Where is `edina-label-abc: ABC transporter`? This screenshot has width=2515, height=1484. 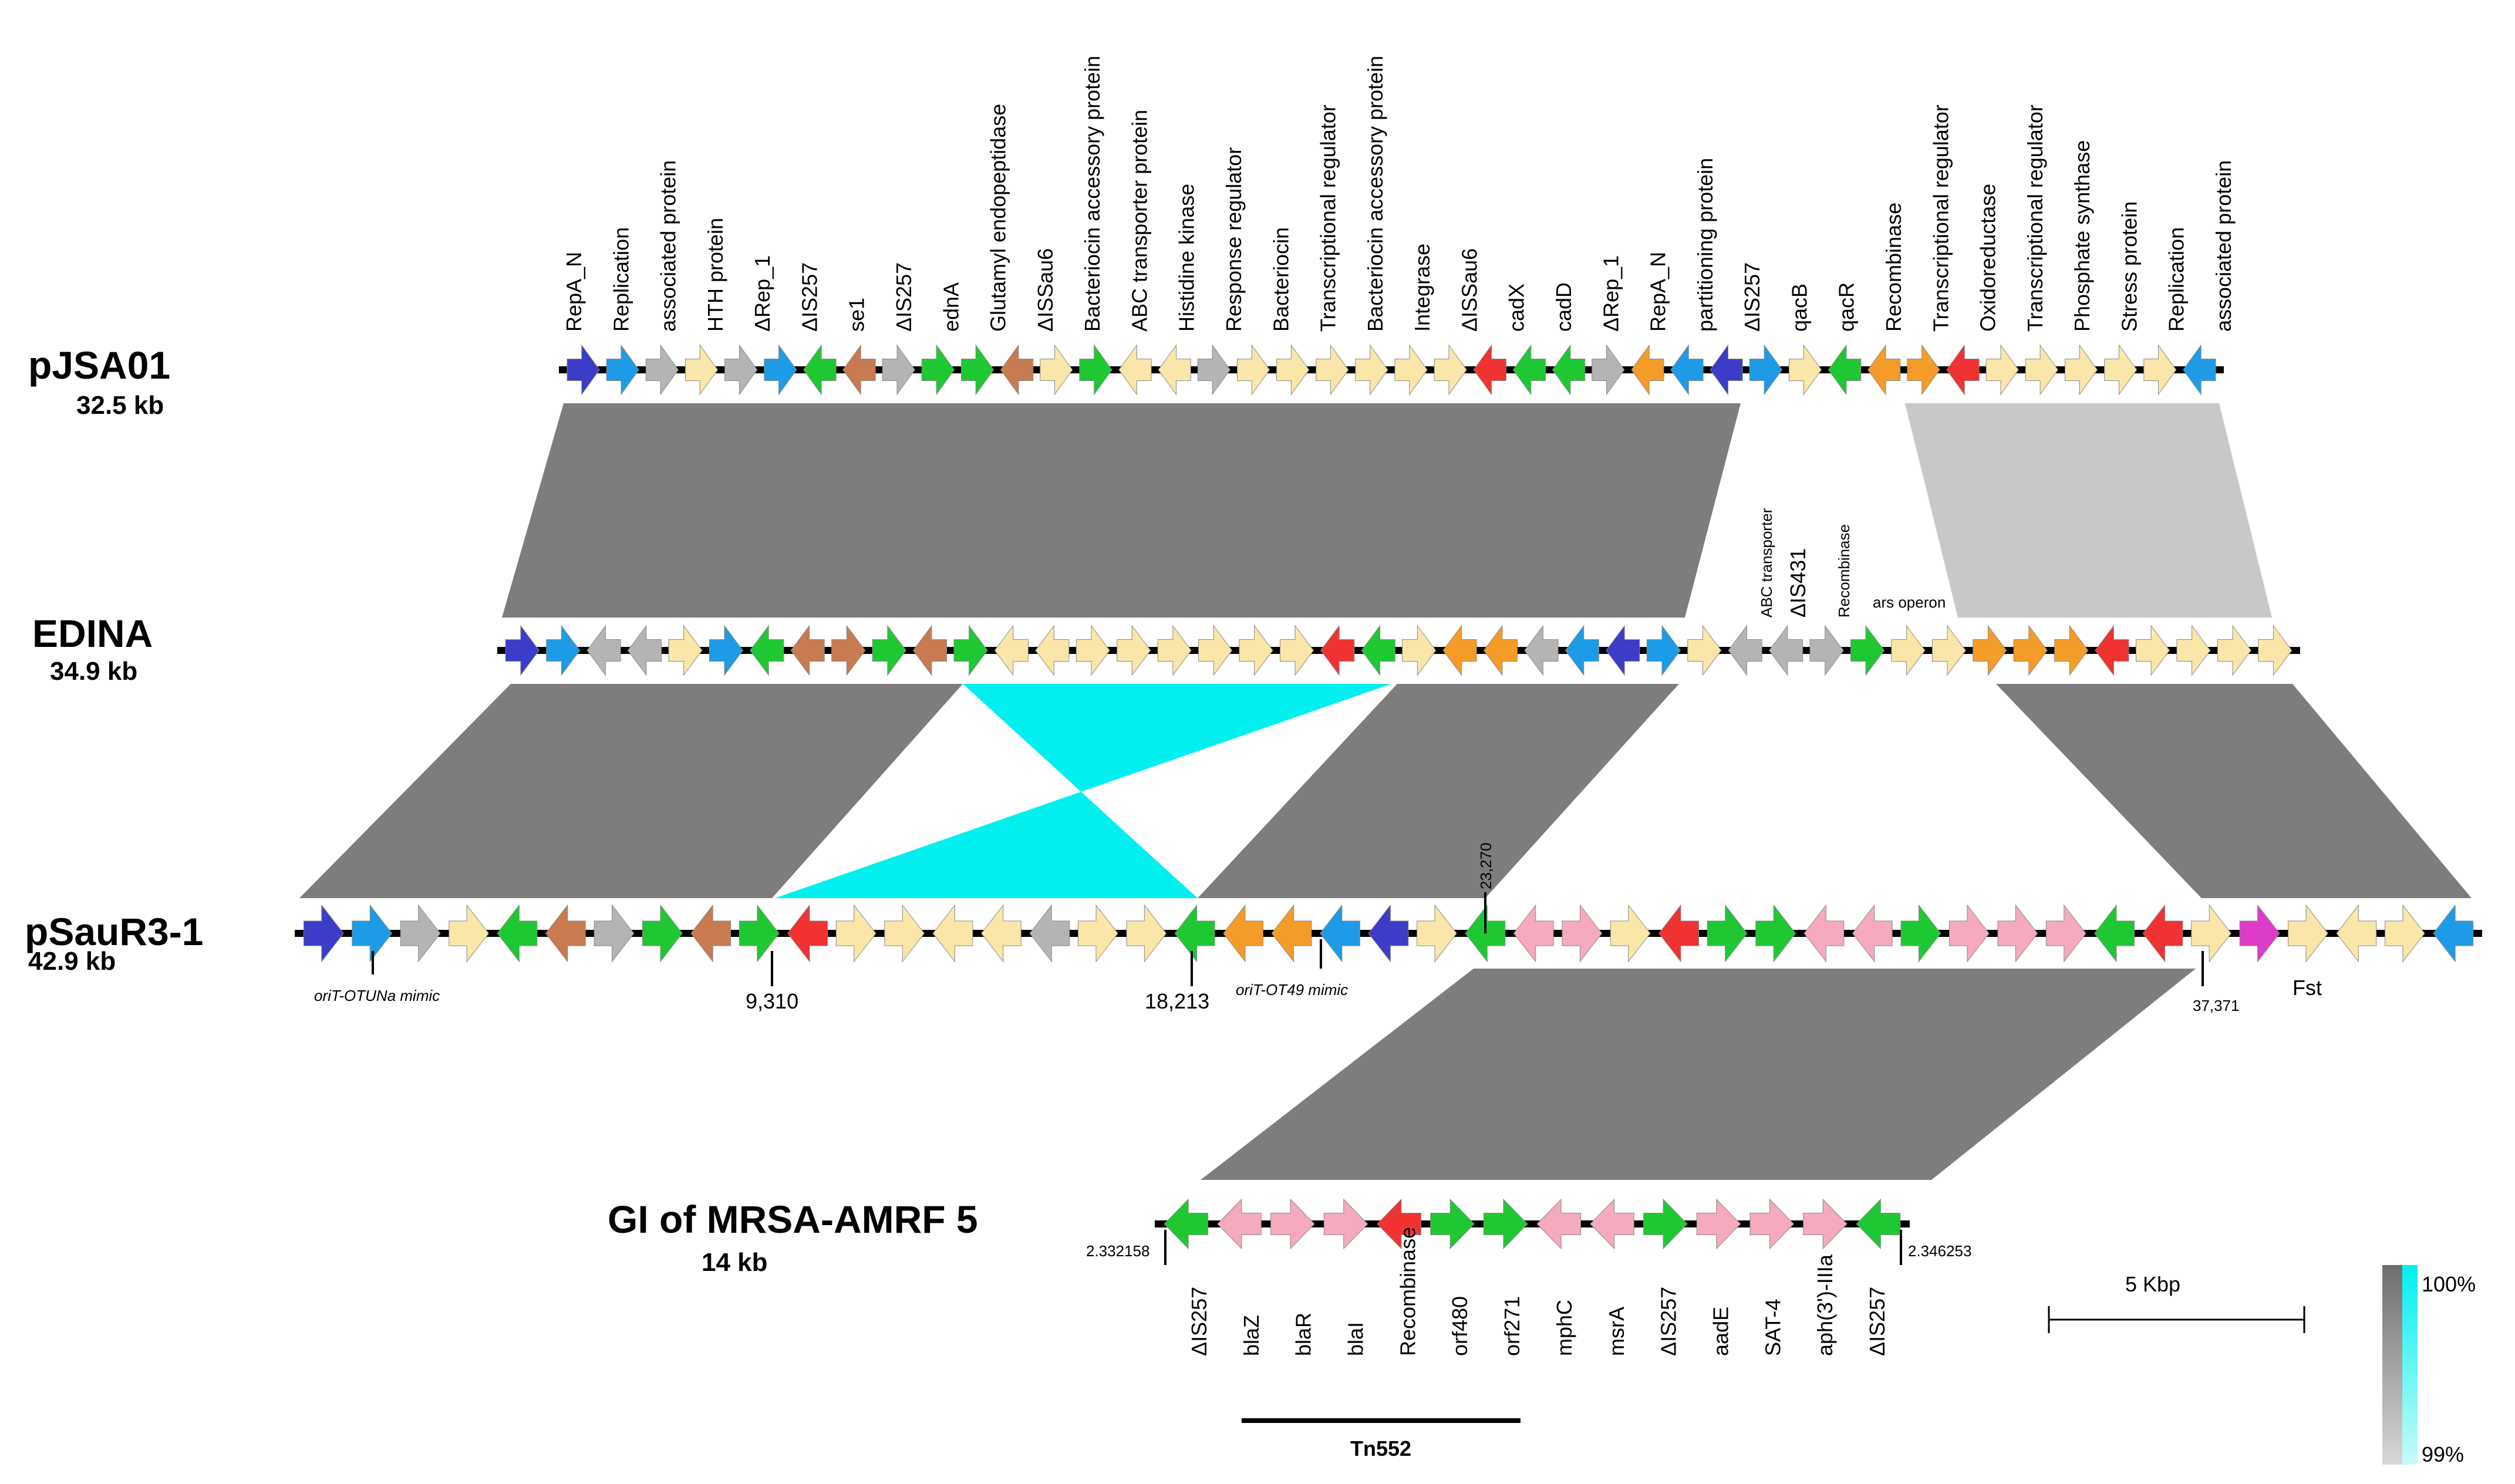 edina-label-abc: ABC transporter is located at coordinates (1767, 563).